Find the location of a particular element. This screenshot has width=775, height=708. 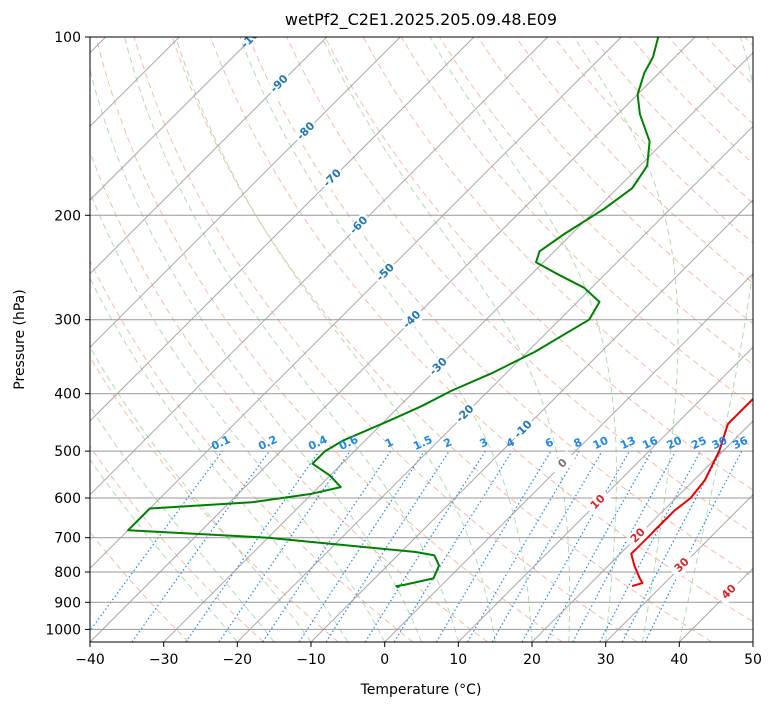

y-tick-label: 400 is located at coordinates (67, 395).